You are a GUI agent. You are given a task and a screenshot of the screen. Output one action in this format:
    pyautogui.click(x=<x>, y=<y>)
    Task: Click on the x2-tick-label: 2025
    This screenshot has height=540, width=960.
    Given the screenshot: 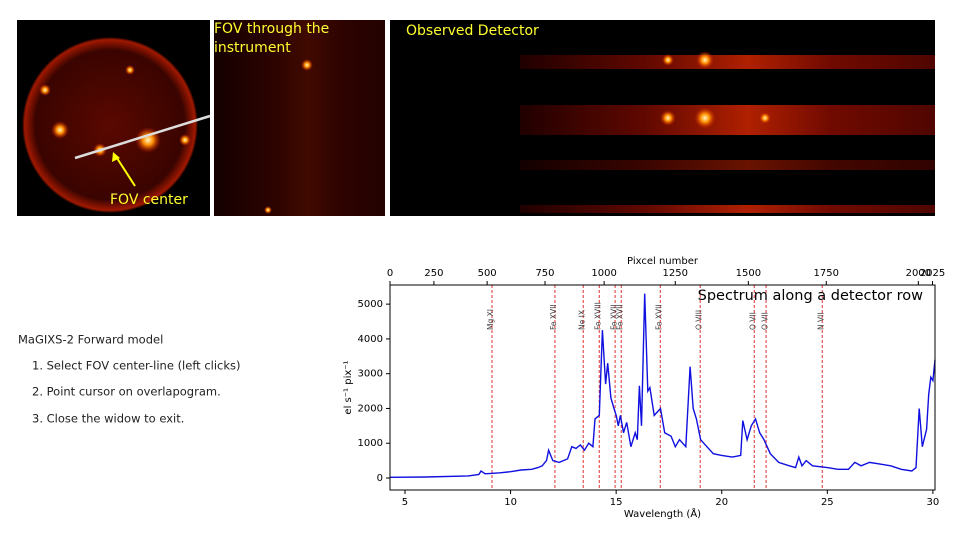 What is the action you would take?
    pyautogui.click(x=932, y=273)
    